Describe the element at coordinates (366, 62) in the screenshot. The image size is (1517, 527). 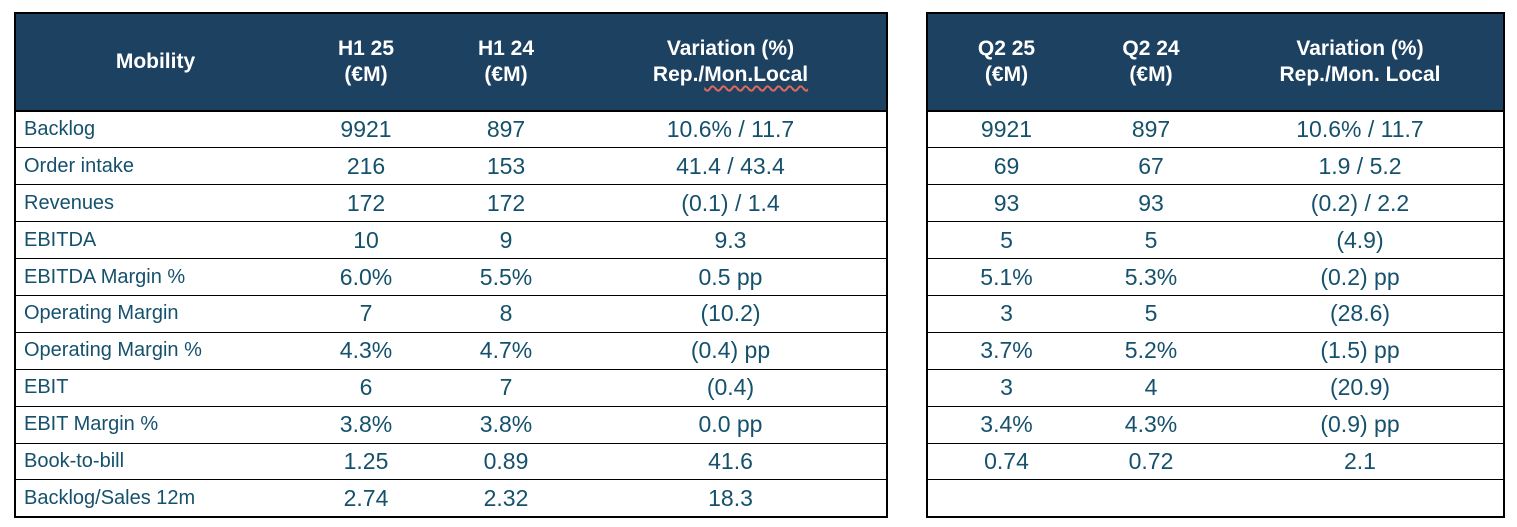
I see `col-header-h1-25: H1 25 (€M)` at that location.